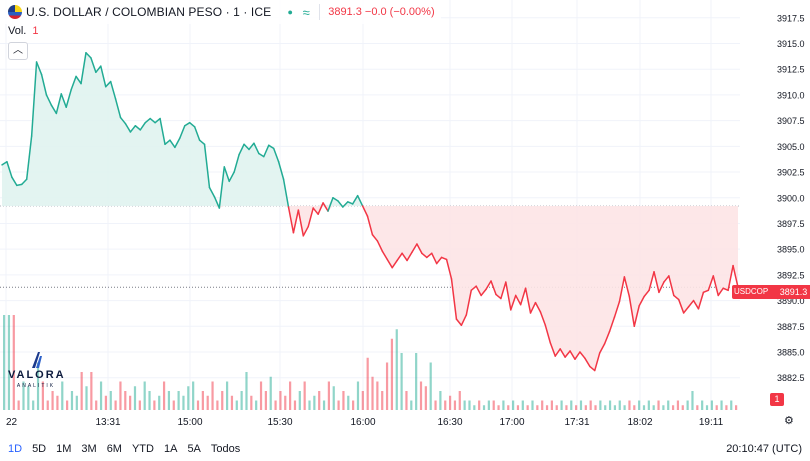 The width and height of the screenshot is (810, 461). I want to click on last-price-badge: 3891.3, so click(793, 292).